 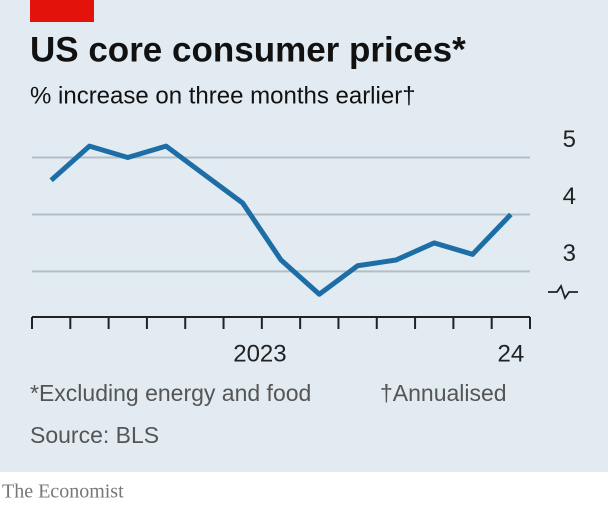 What do you see at coordinates (563, 292) in the screenshot?
I see `axis-break` at bounding box center [563, 292].